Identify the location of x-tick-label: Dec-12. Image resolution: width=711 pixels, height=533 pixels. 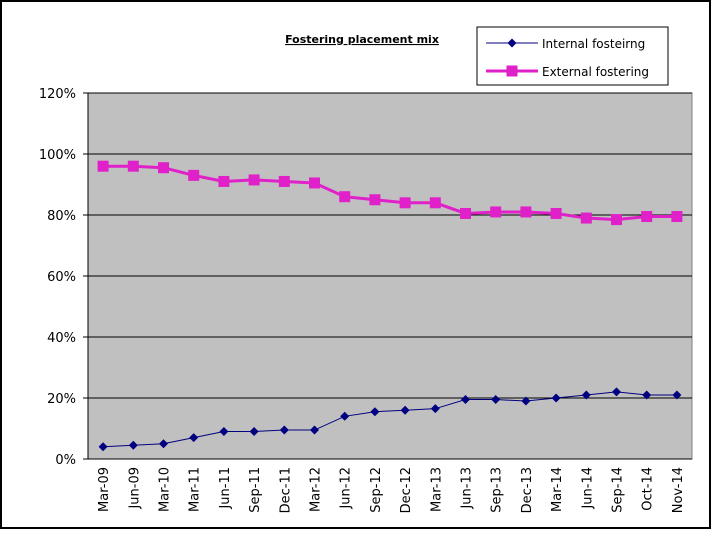
(406, 490).